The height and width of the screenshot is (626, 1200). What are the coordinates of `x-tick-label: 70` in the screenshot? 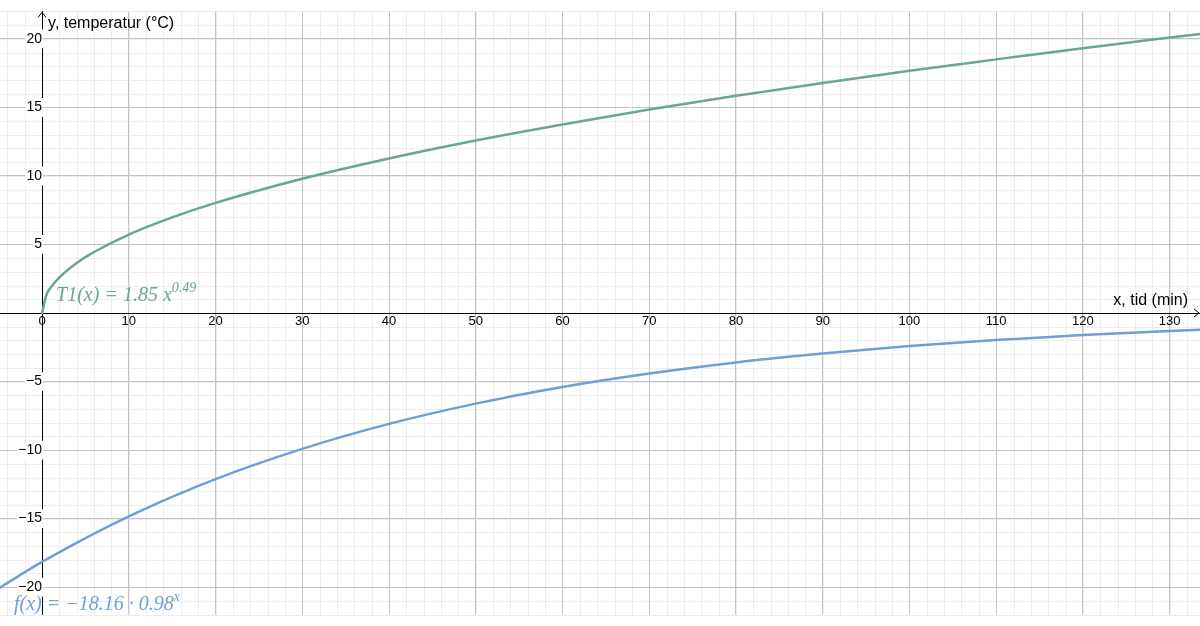 It's located at (649, 321).